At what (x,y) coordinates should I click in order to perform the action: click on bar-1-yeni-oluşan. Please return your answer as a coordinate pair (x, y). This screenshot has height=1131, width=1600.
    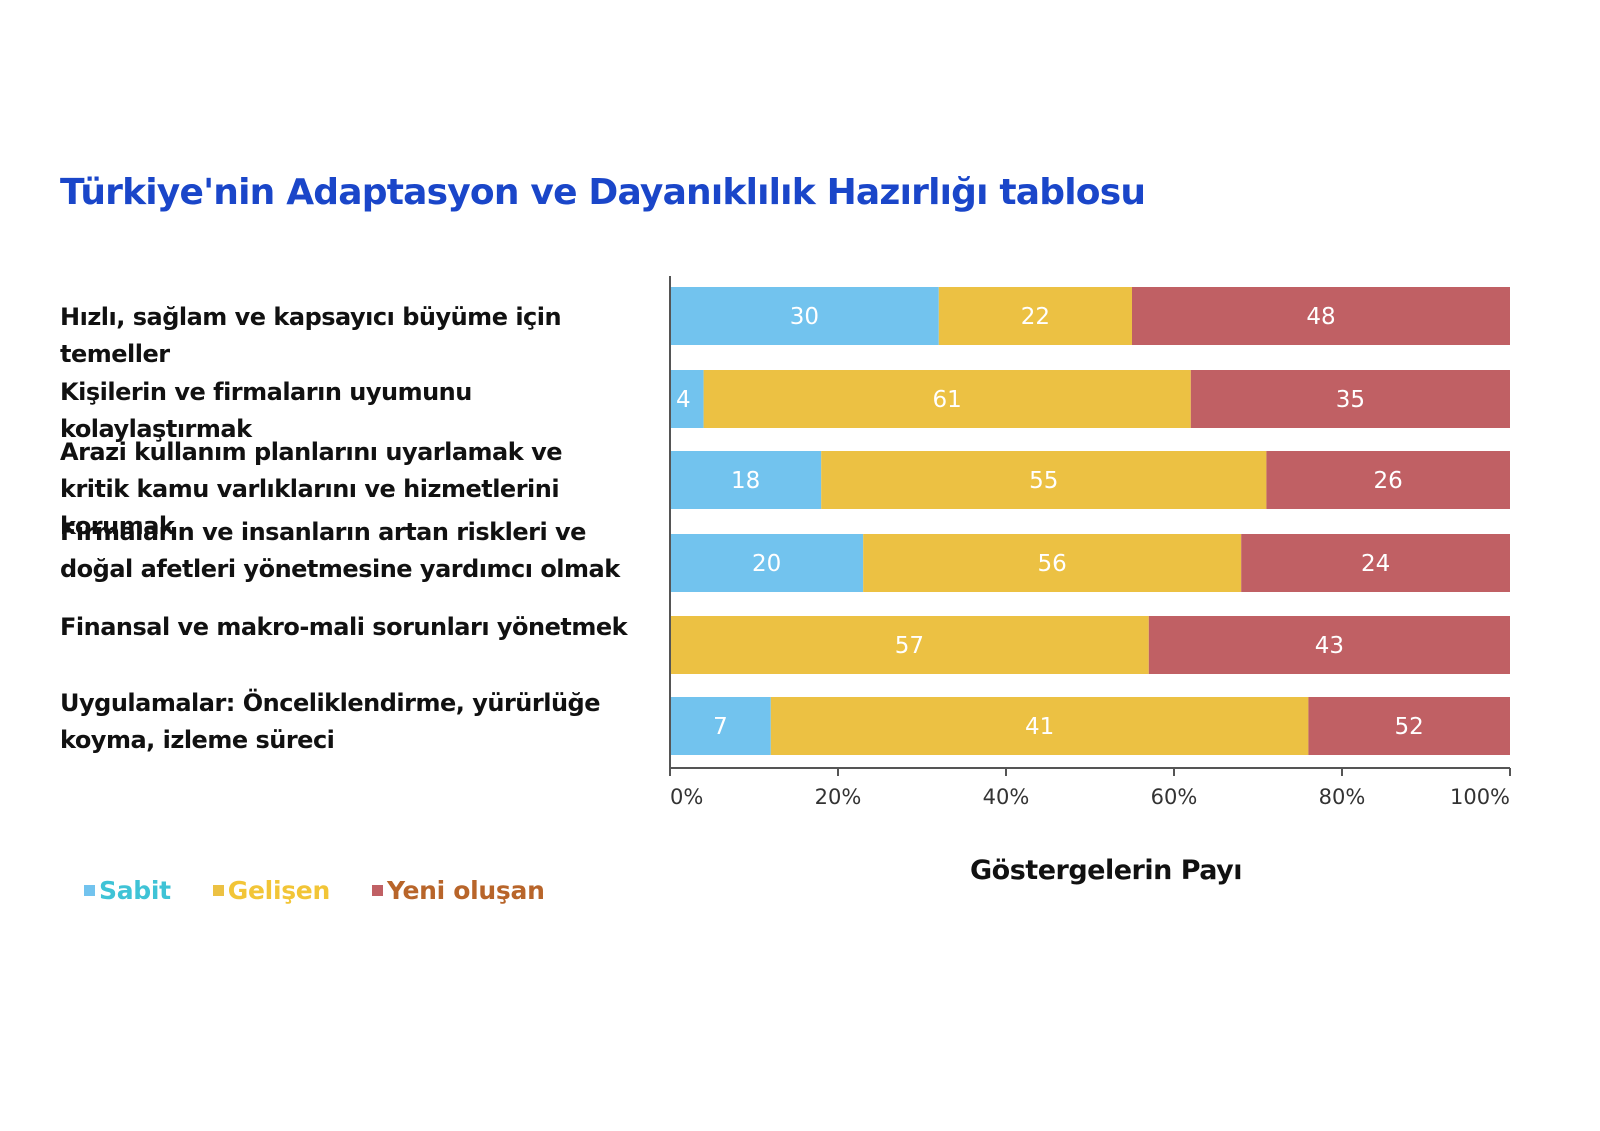
    Looking at the image, I should click on (1321, 316).